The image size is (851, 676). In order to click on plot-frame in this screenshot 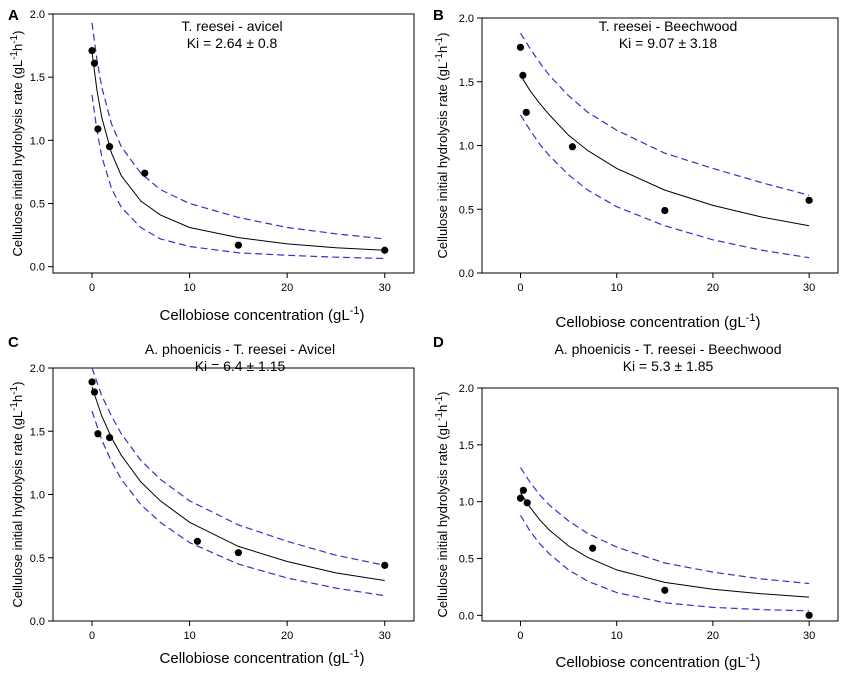, I will do `click(660, 504)`.